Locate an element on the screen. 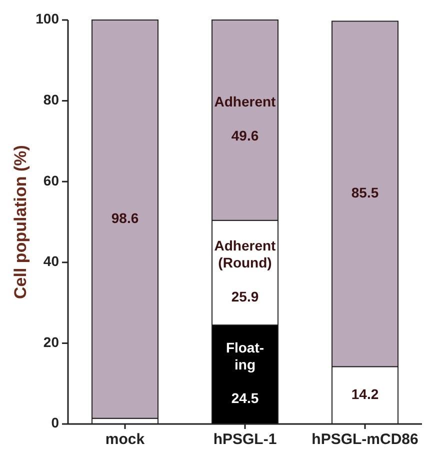  y-tick-label: 20 is located at coordinates (51, 342).